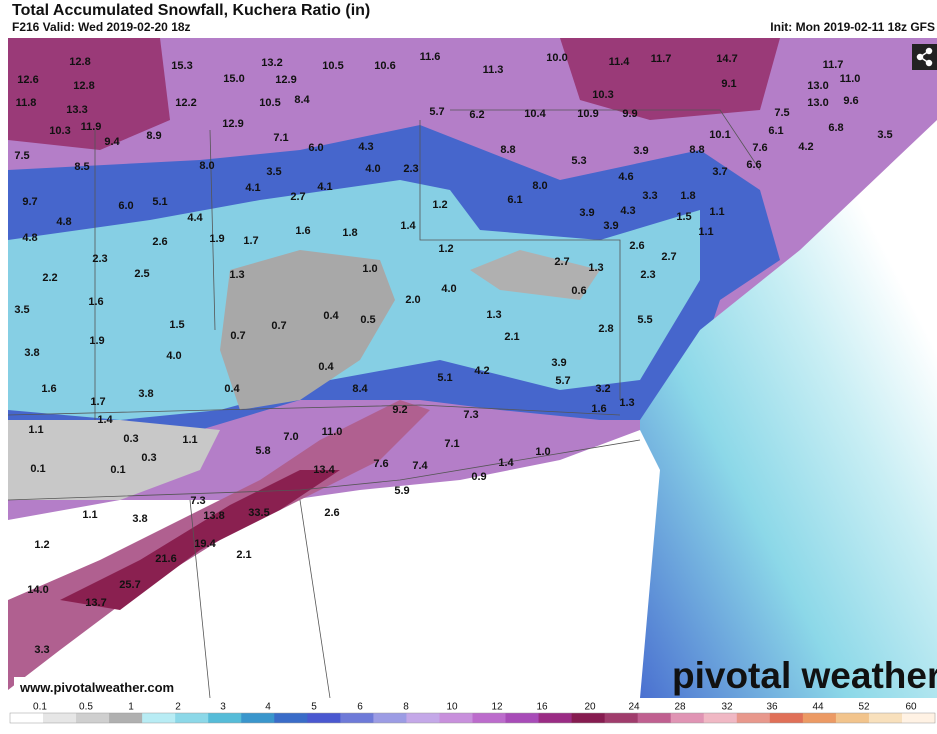 The image size is (937, 734). I want to click on colorbar-label: 4, so click(268, 707).